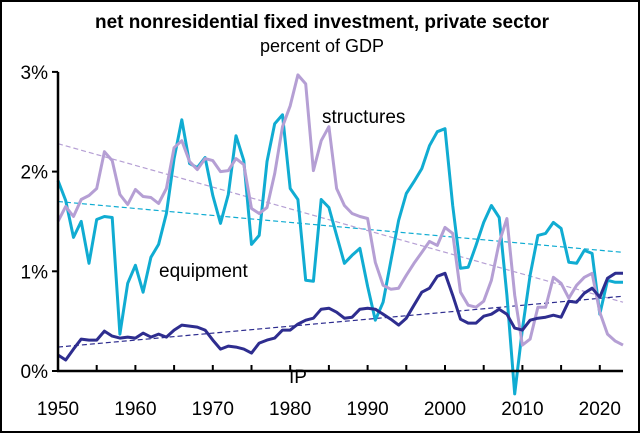 This screenshot has width=640, height=433. I want to click on label-structures: structures, so click(363, 117).